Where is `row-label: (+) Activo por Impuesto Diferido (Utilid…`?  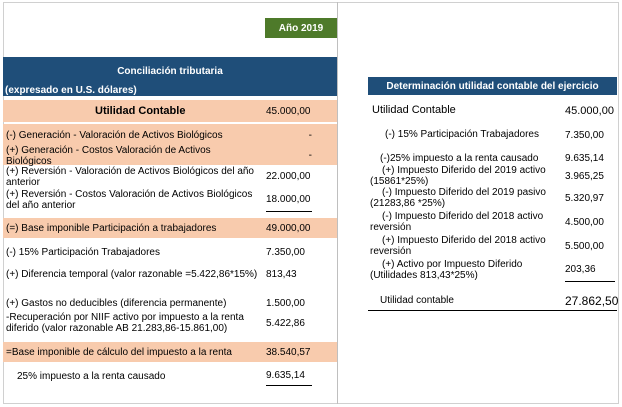
row-label: (+) Activo por Impuesto Diferido (Utilid… is located at coordinates (446, 270).